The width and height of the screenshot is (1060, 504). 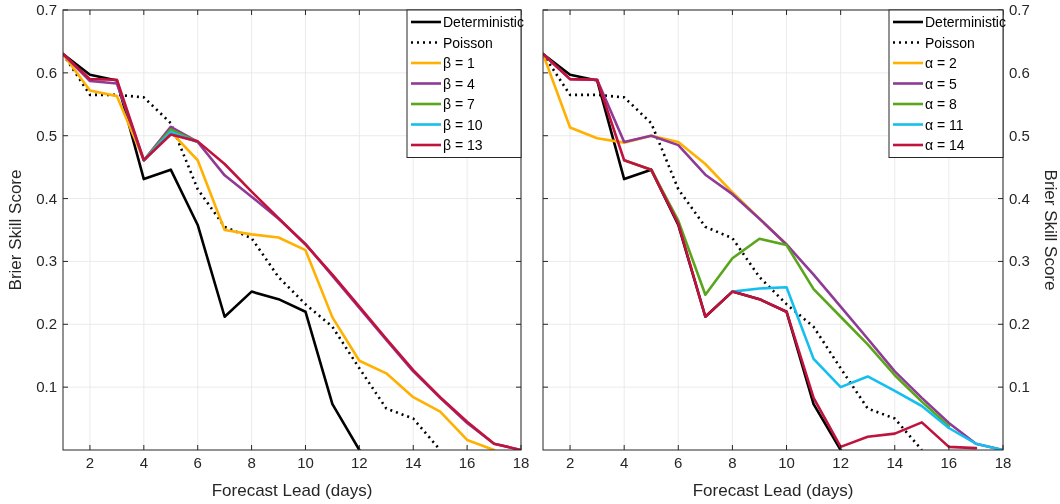 What do you see at coordinates (15, 230) in the screenshot?
I see `y-axis-title: Brier Skill Score` at bounding box center [15, 230].